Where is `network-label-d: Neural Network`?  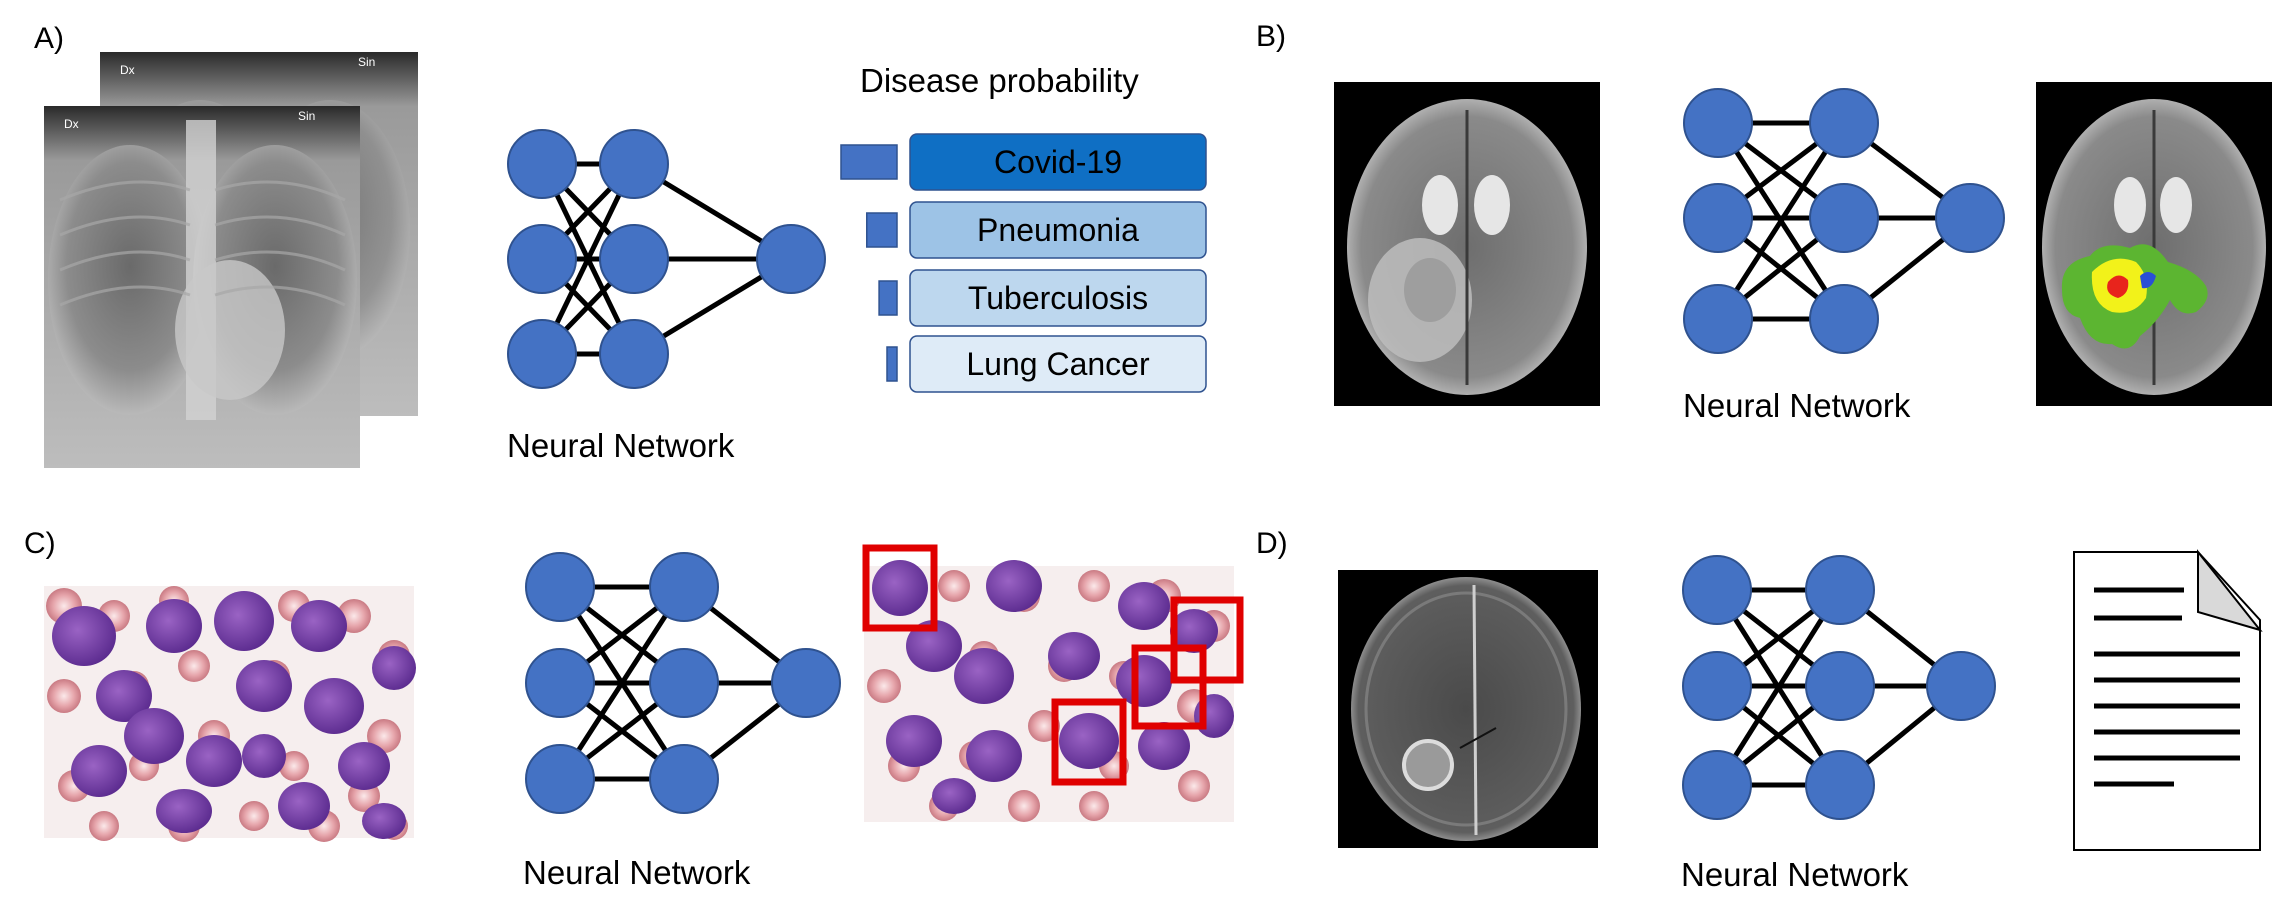
network-label-d: Neural Network is located at coordinates (1795, 874).